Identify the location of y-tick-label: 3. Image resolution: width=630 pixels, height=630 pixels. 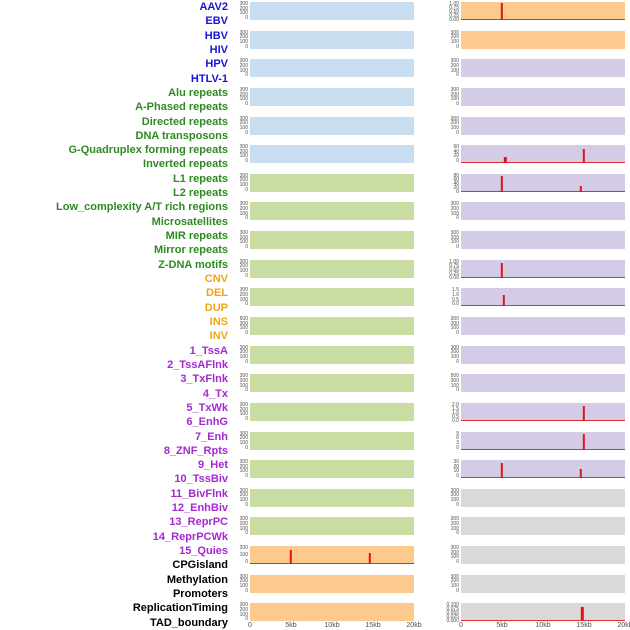
(457, 442).